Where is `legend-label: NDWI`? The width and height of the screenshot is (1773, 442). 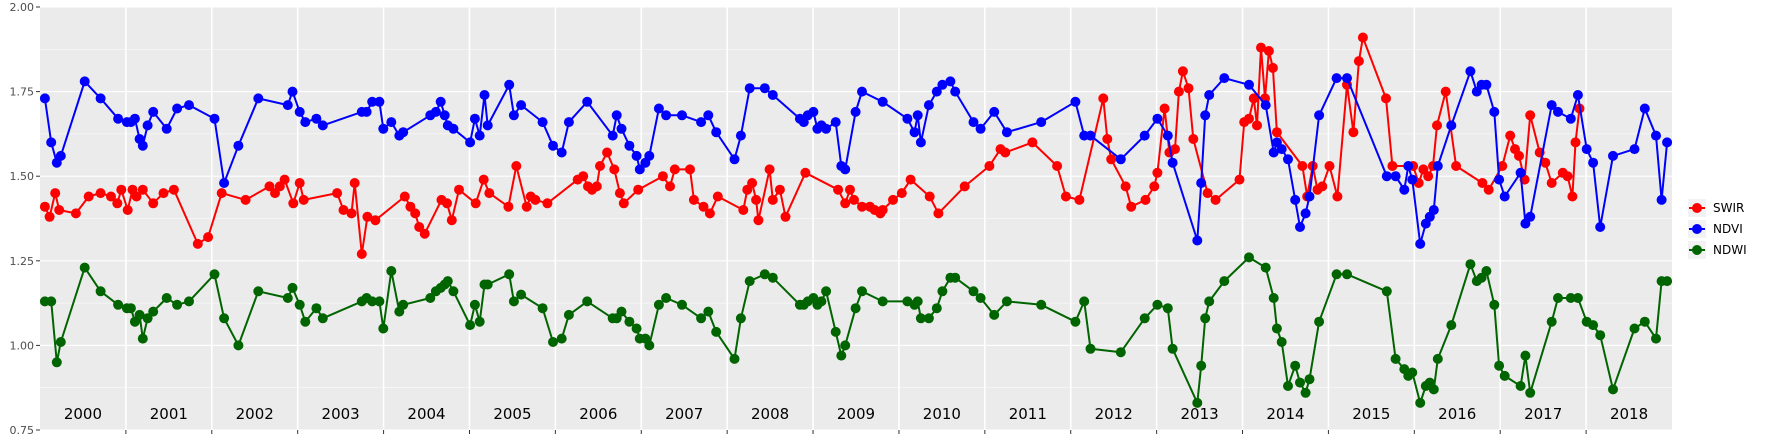
legend-label: NDWI is located at coordinates (1730, 250).